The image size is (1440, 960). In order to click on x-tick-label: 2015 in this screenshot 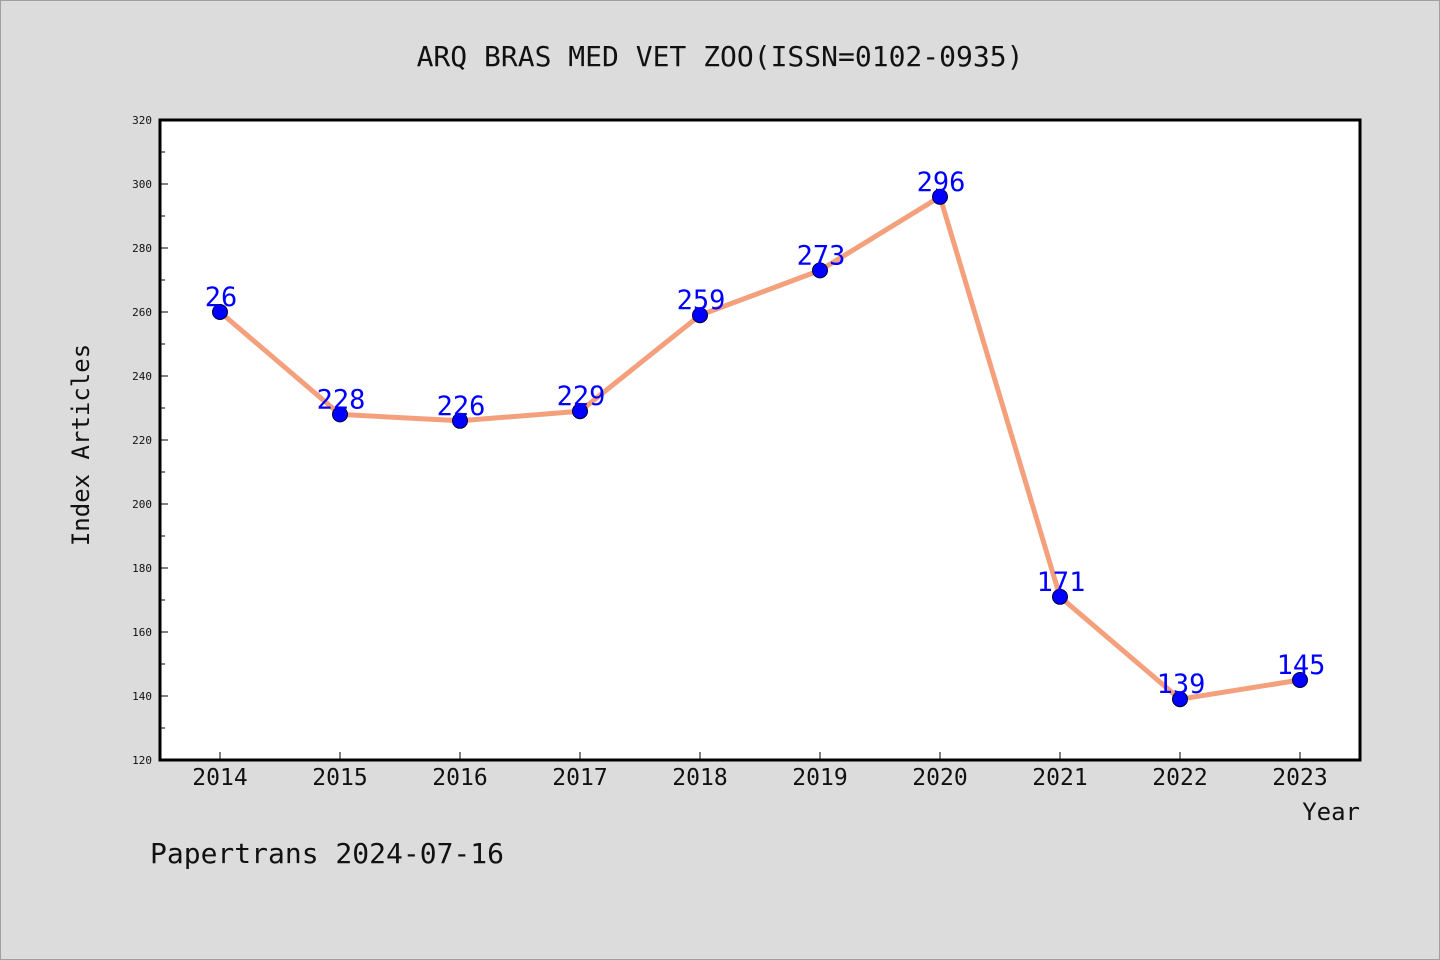, I will do `click(339, 778)`.